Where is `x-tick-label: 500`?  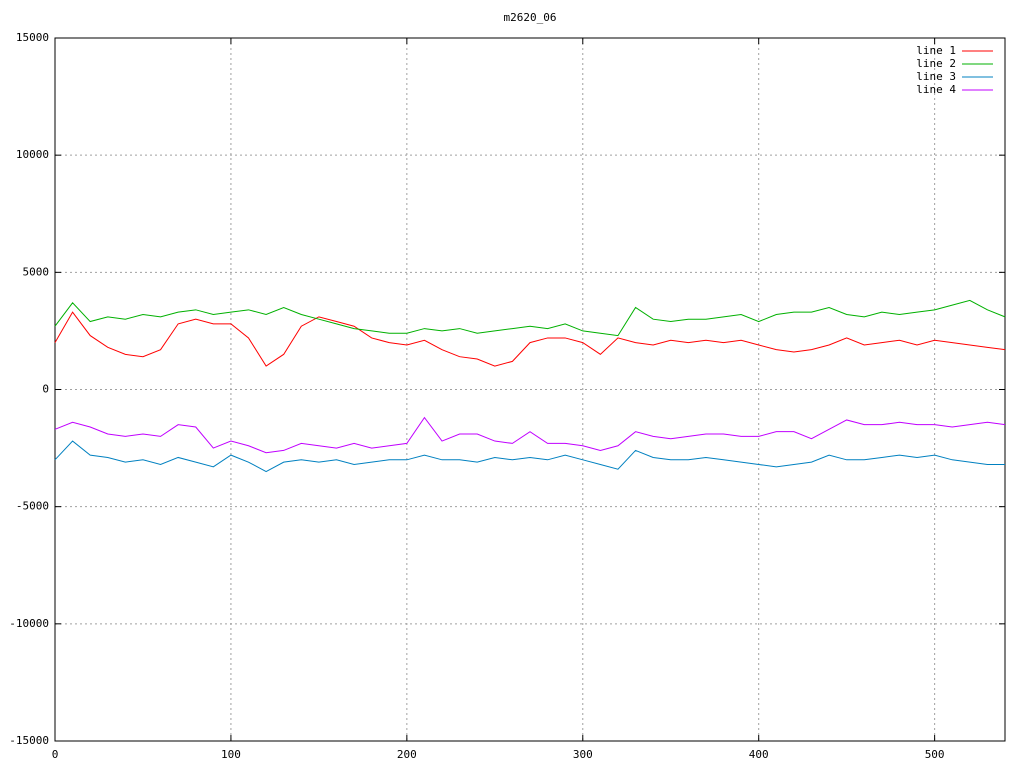
x-tick-label: 500 is located at coordinates (935, 754).